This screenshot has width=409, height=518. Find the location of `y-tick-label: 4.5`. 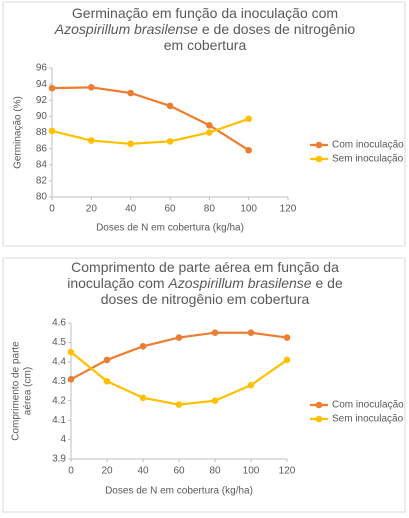

y-tick-label: 4.5 is located at coordinates (59, 342).